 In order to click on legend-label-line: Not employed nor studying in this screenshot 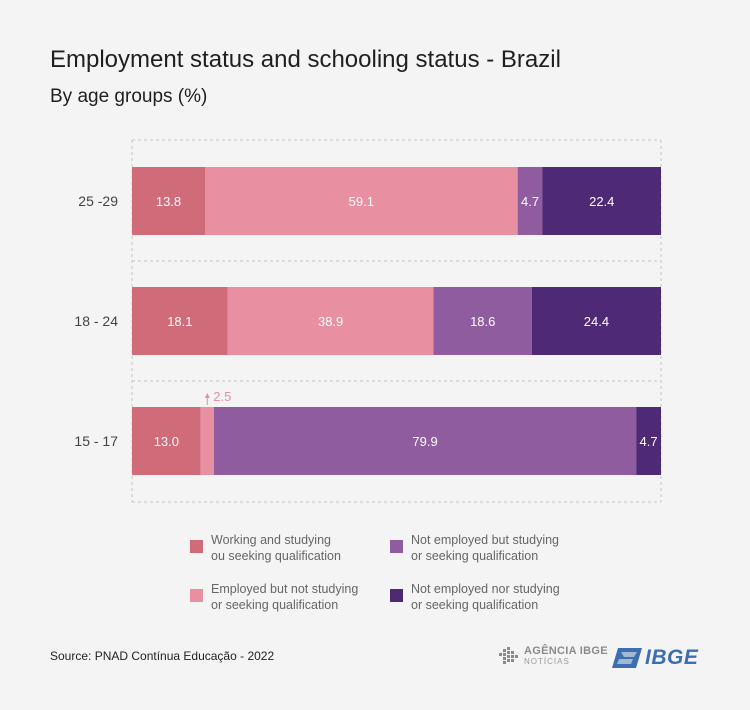, I will do `click(485, 589)`.